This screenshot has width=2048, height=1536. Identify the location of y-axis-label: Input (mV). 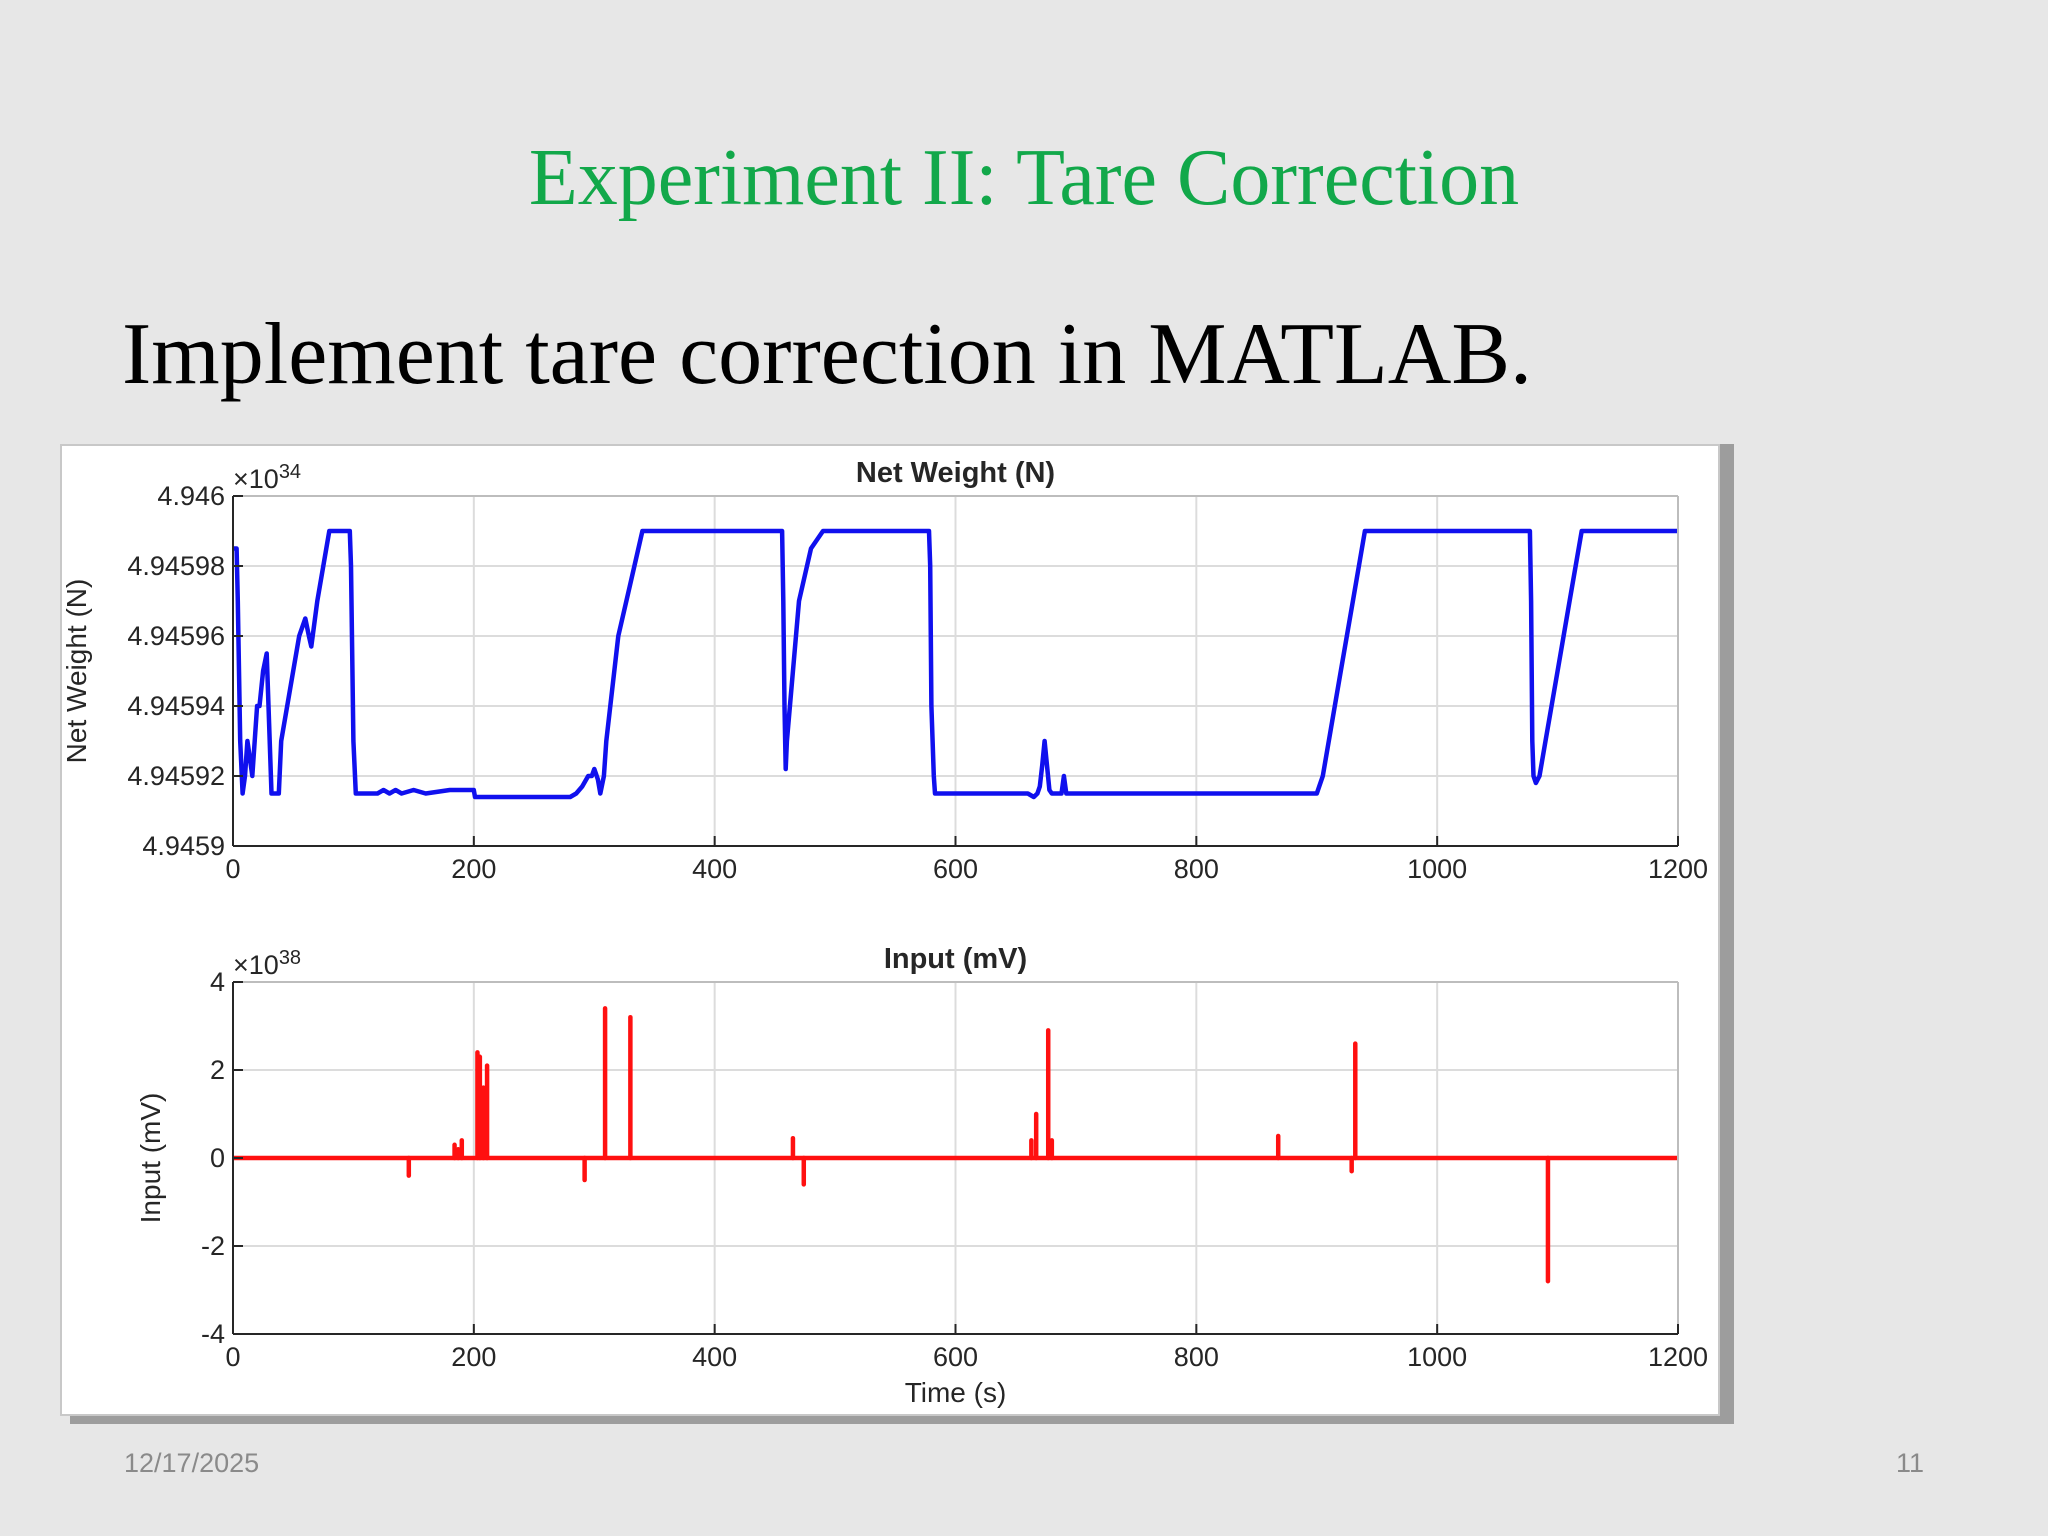
(150, 1158).